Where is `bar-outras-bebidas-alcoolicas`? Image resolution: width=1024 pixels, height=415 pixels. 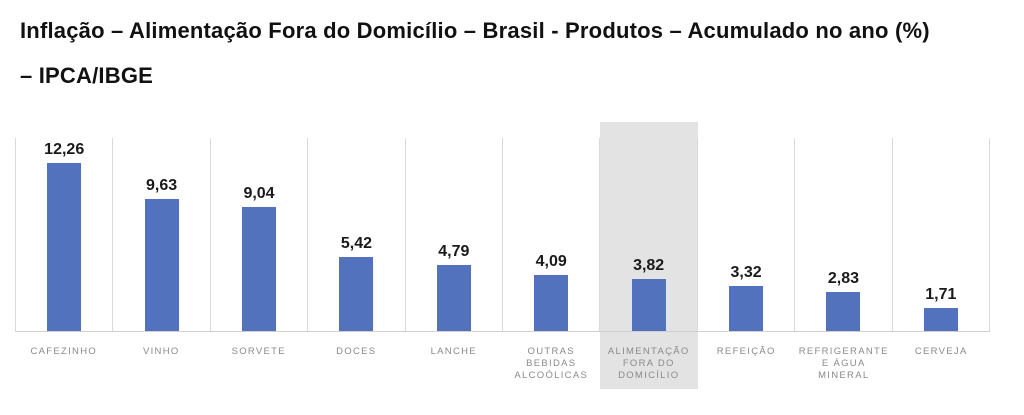 bar-outras-bebidas-alcoolicas is located at coordinates (551, 303).